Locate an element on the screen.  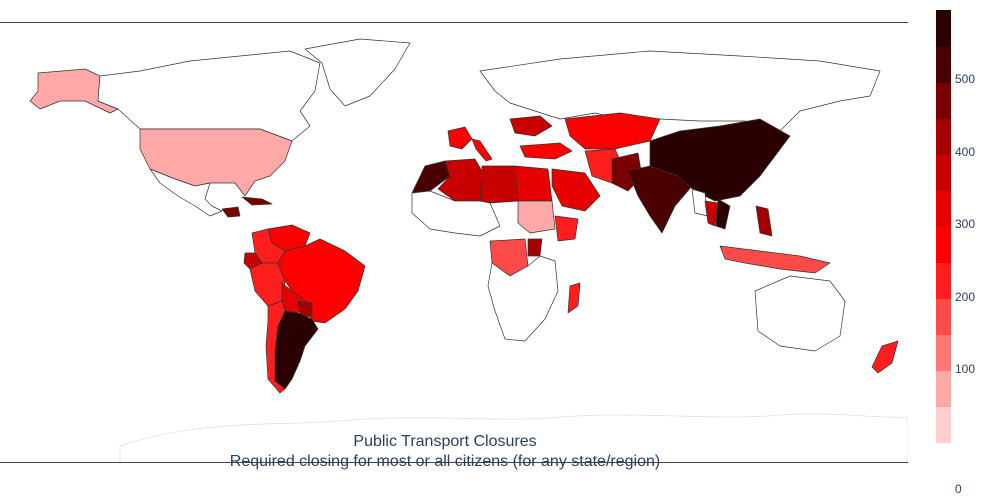
region-indonesia is located at coordinates (775, 259).